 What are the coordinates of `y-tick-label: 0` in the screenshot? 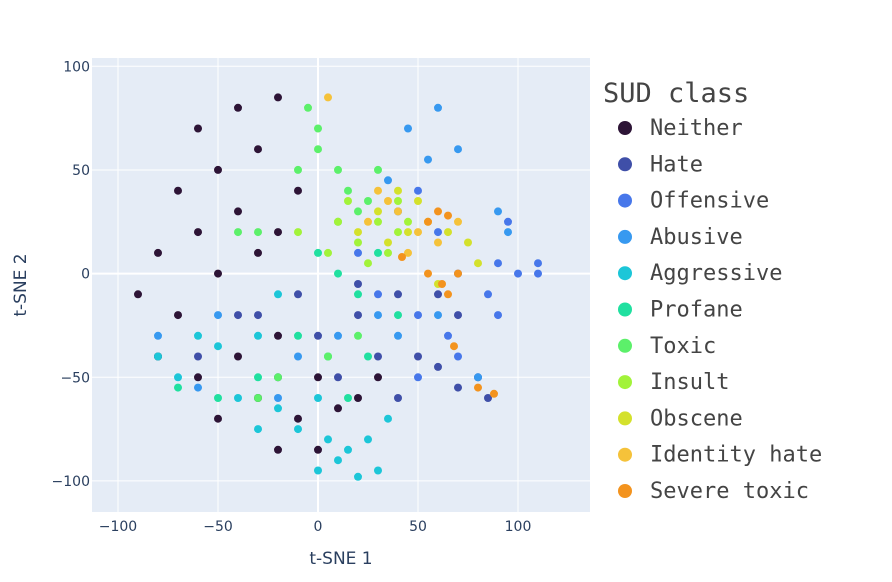 It's located at (85, 275).